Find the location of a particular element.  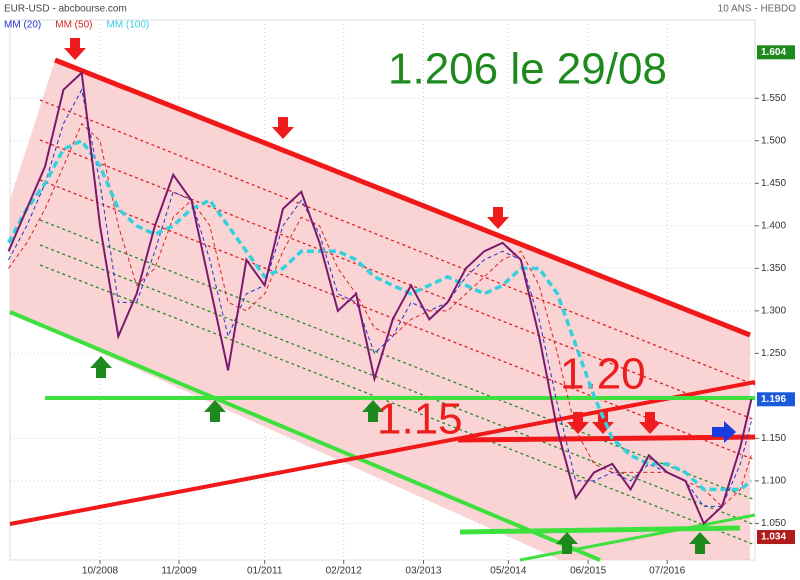

price-label: 1.604 is located at coordinates (773, 52).